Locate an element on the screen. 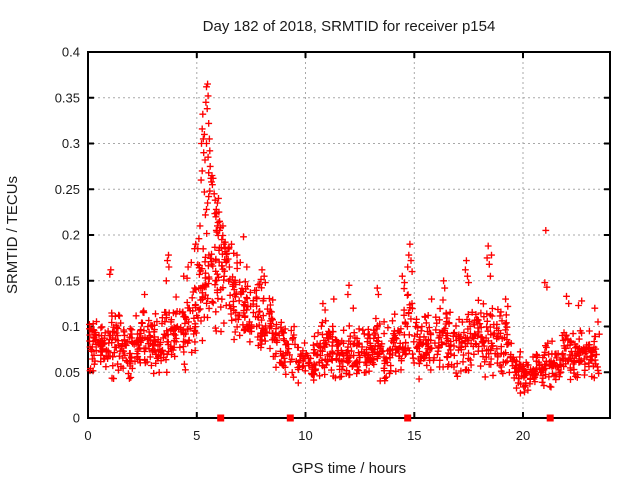  x-tick-label: 10 is located at coordinates (305, 435).